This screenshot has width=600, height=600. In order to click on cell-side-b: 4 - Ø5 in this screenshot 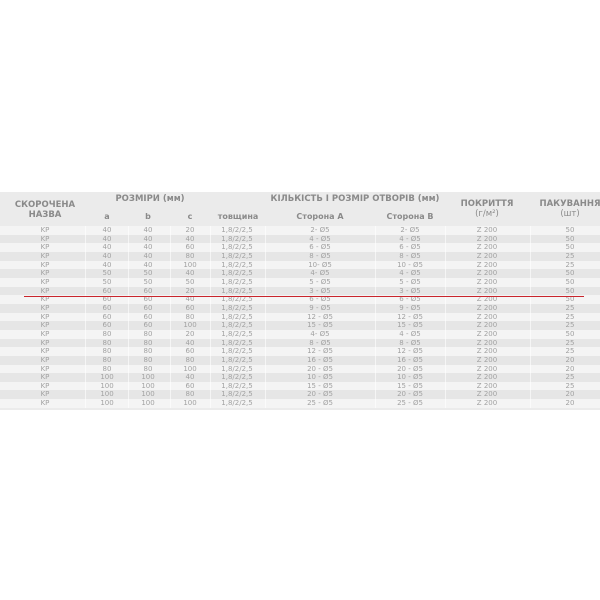, I will do `click(410, 333)`.